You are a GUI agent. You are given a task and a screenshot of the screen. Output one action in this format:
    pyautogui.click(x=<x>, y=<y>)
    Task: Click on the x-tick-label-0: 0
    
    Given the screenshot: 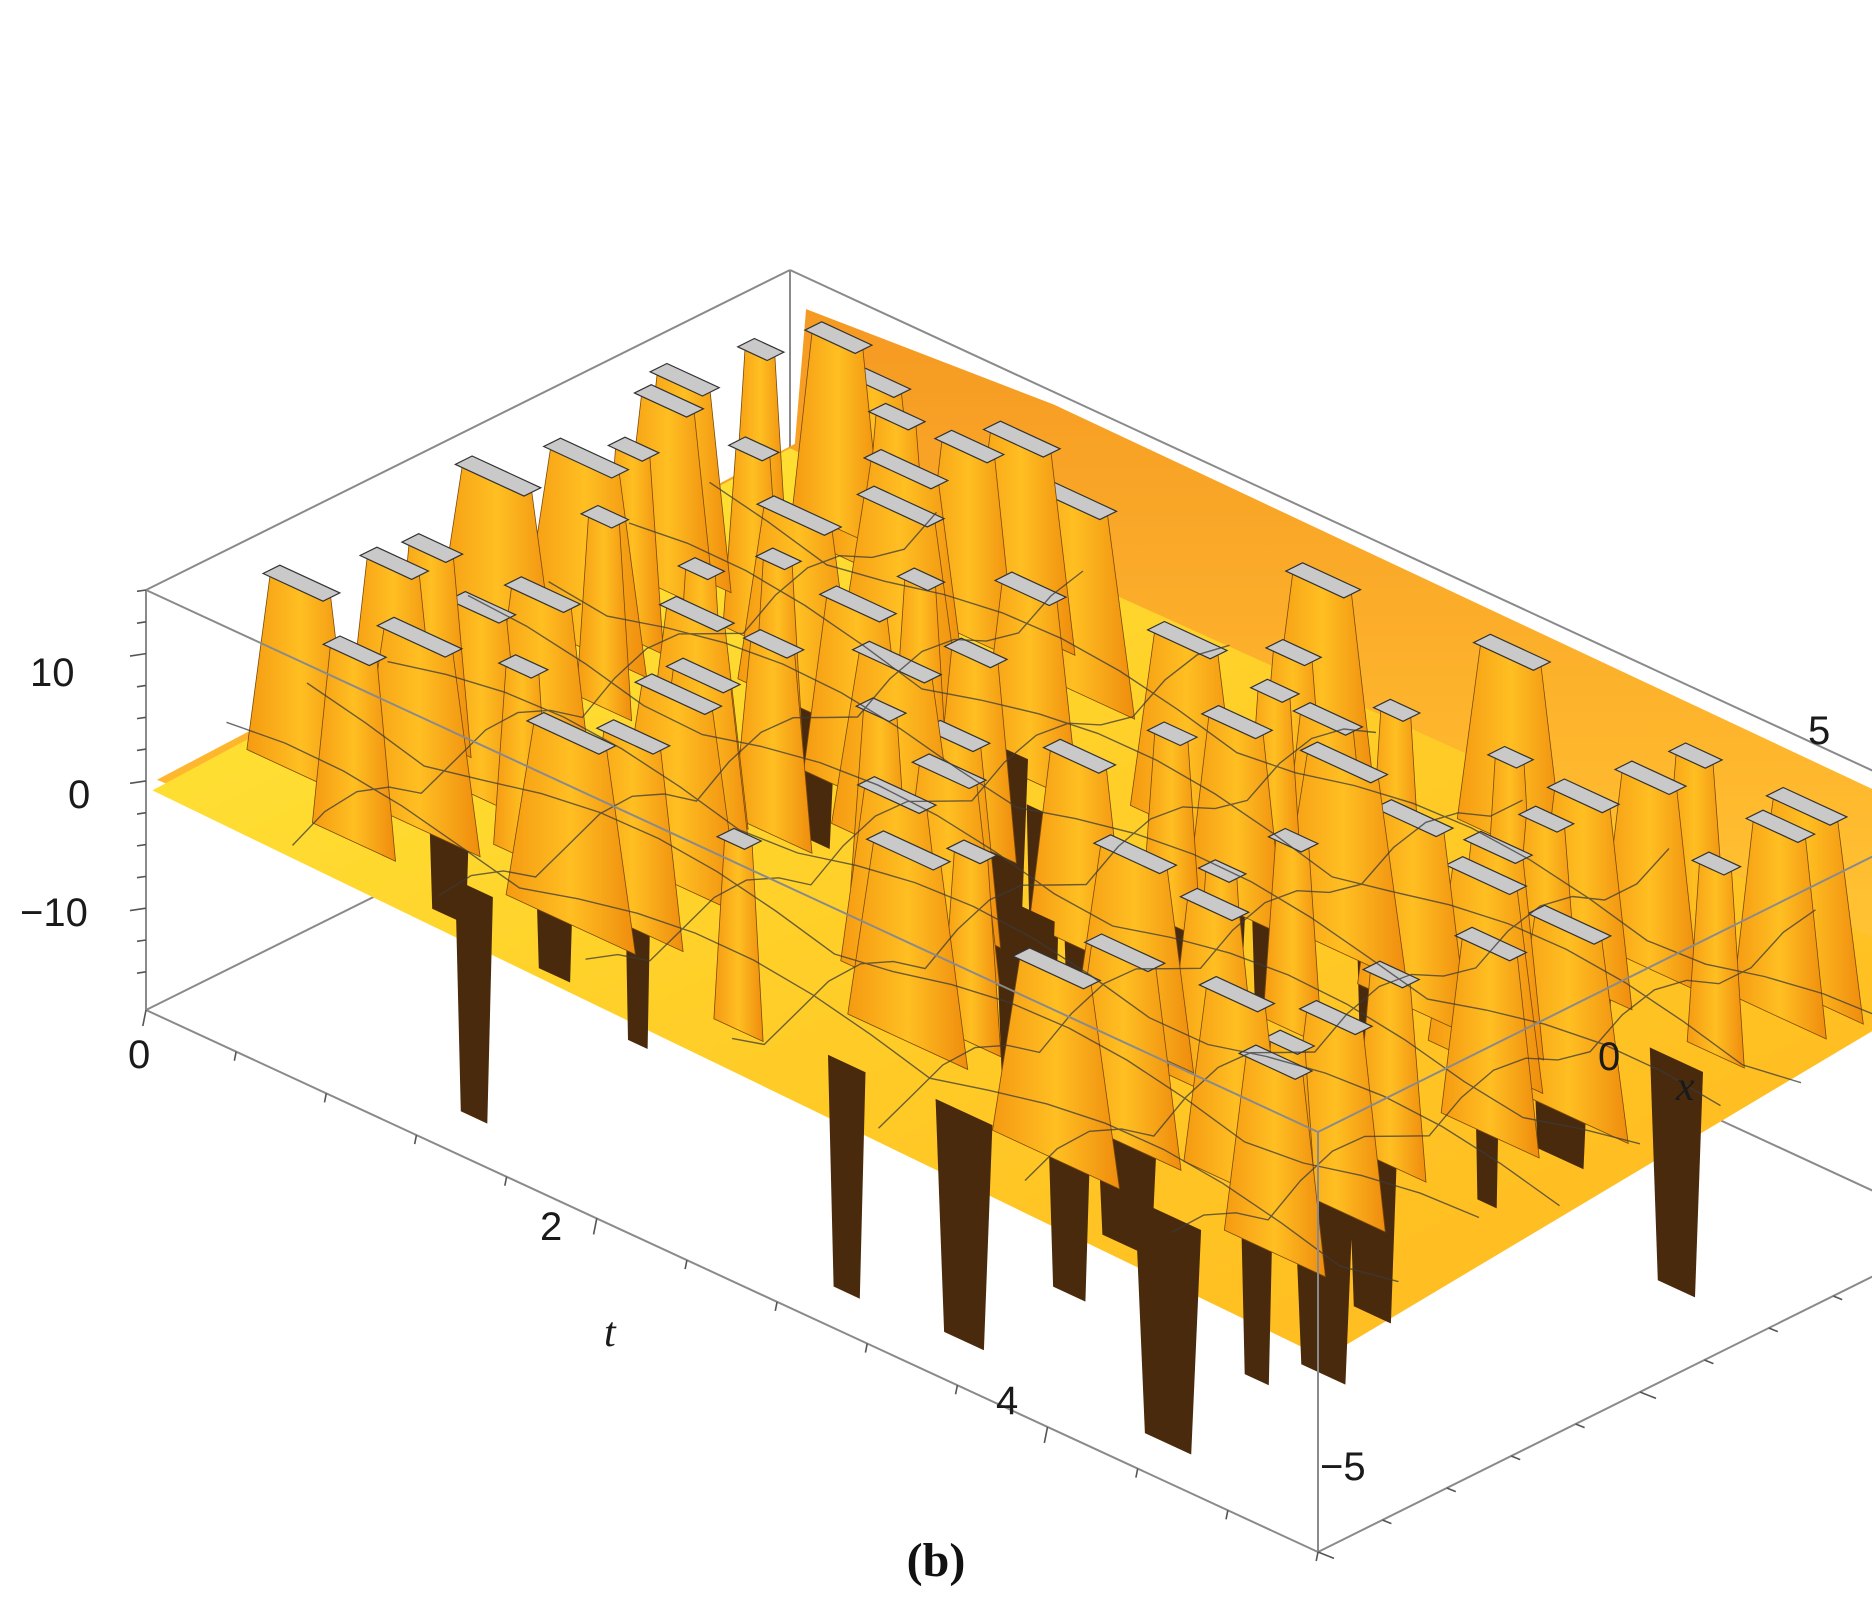 What is the action you would take?
    pyautogui.click(x=1609, y=1057)
    